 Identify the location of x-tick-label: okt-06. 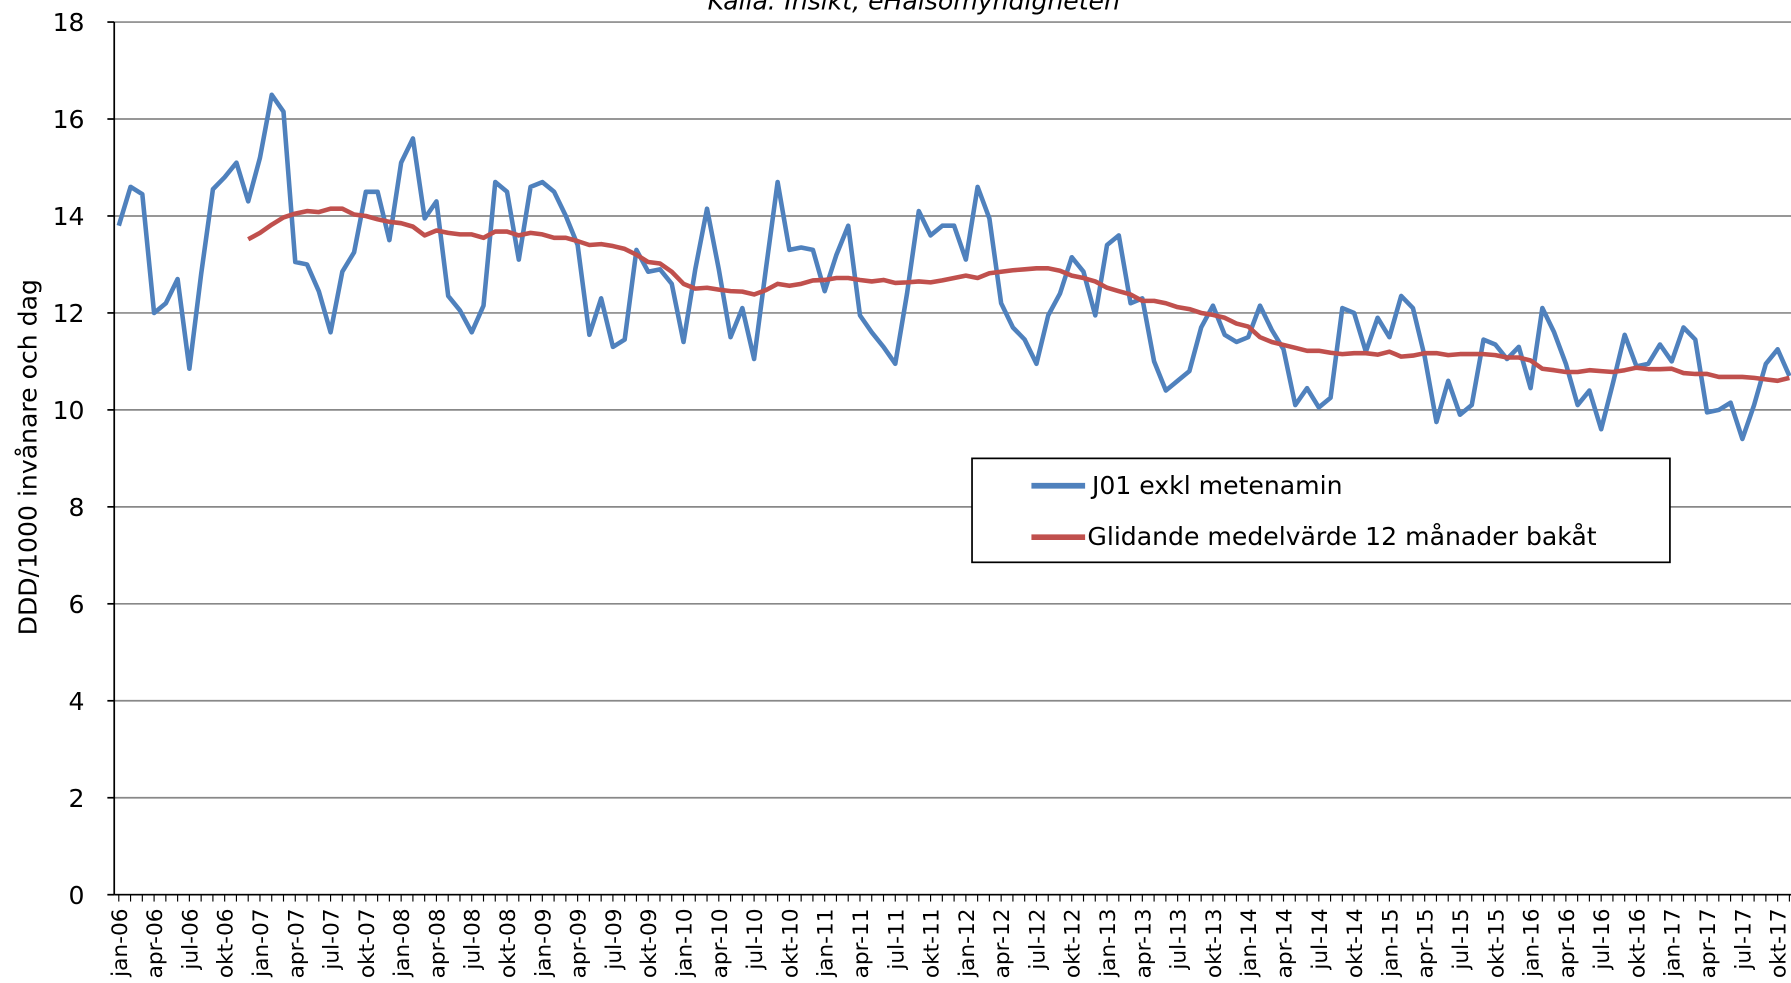
(226, 943).